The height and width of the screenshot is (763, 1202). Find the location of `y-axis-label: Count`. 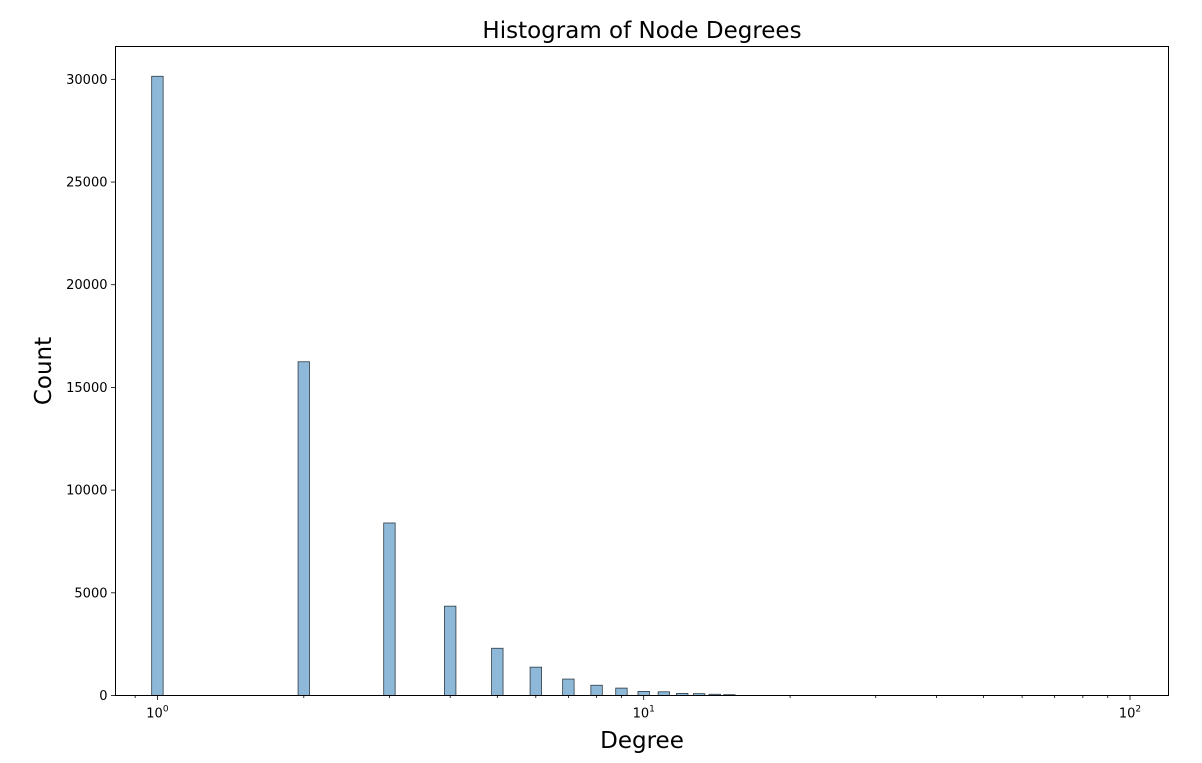

y-axis-label: Count is located at coordinates (44, 371).